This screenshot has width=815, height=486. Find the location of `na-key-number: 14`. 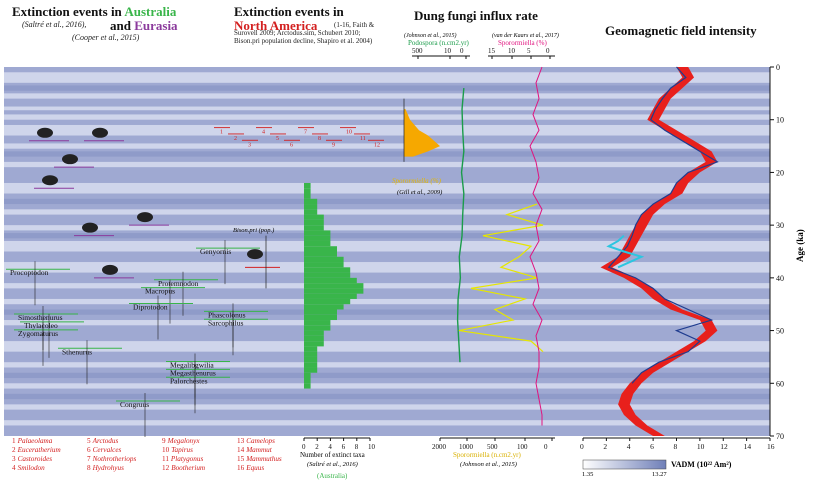

na-key-number: 14 is located at coordinates (241, 450).